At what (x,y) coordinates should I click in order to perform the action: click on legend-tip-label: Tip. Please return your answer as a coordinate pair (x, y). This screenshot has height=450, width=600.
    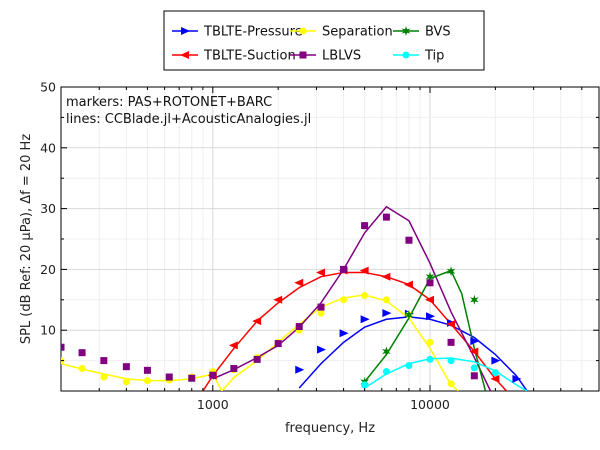
    Looking at the image, I should click on (434, 56).